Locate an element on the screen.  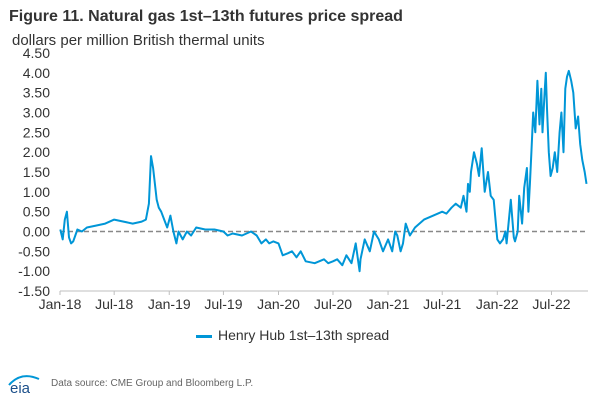
y-tick-label: -1.00 is located at coordinates (34, 271).